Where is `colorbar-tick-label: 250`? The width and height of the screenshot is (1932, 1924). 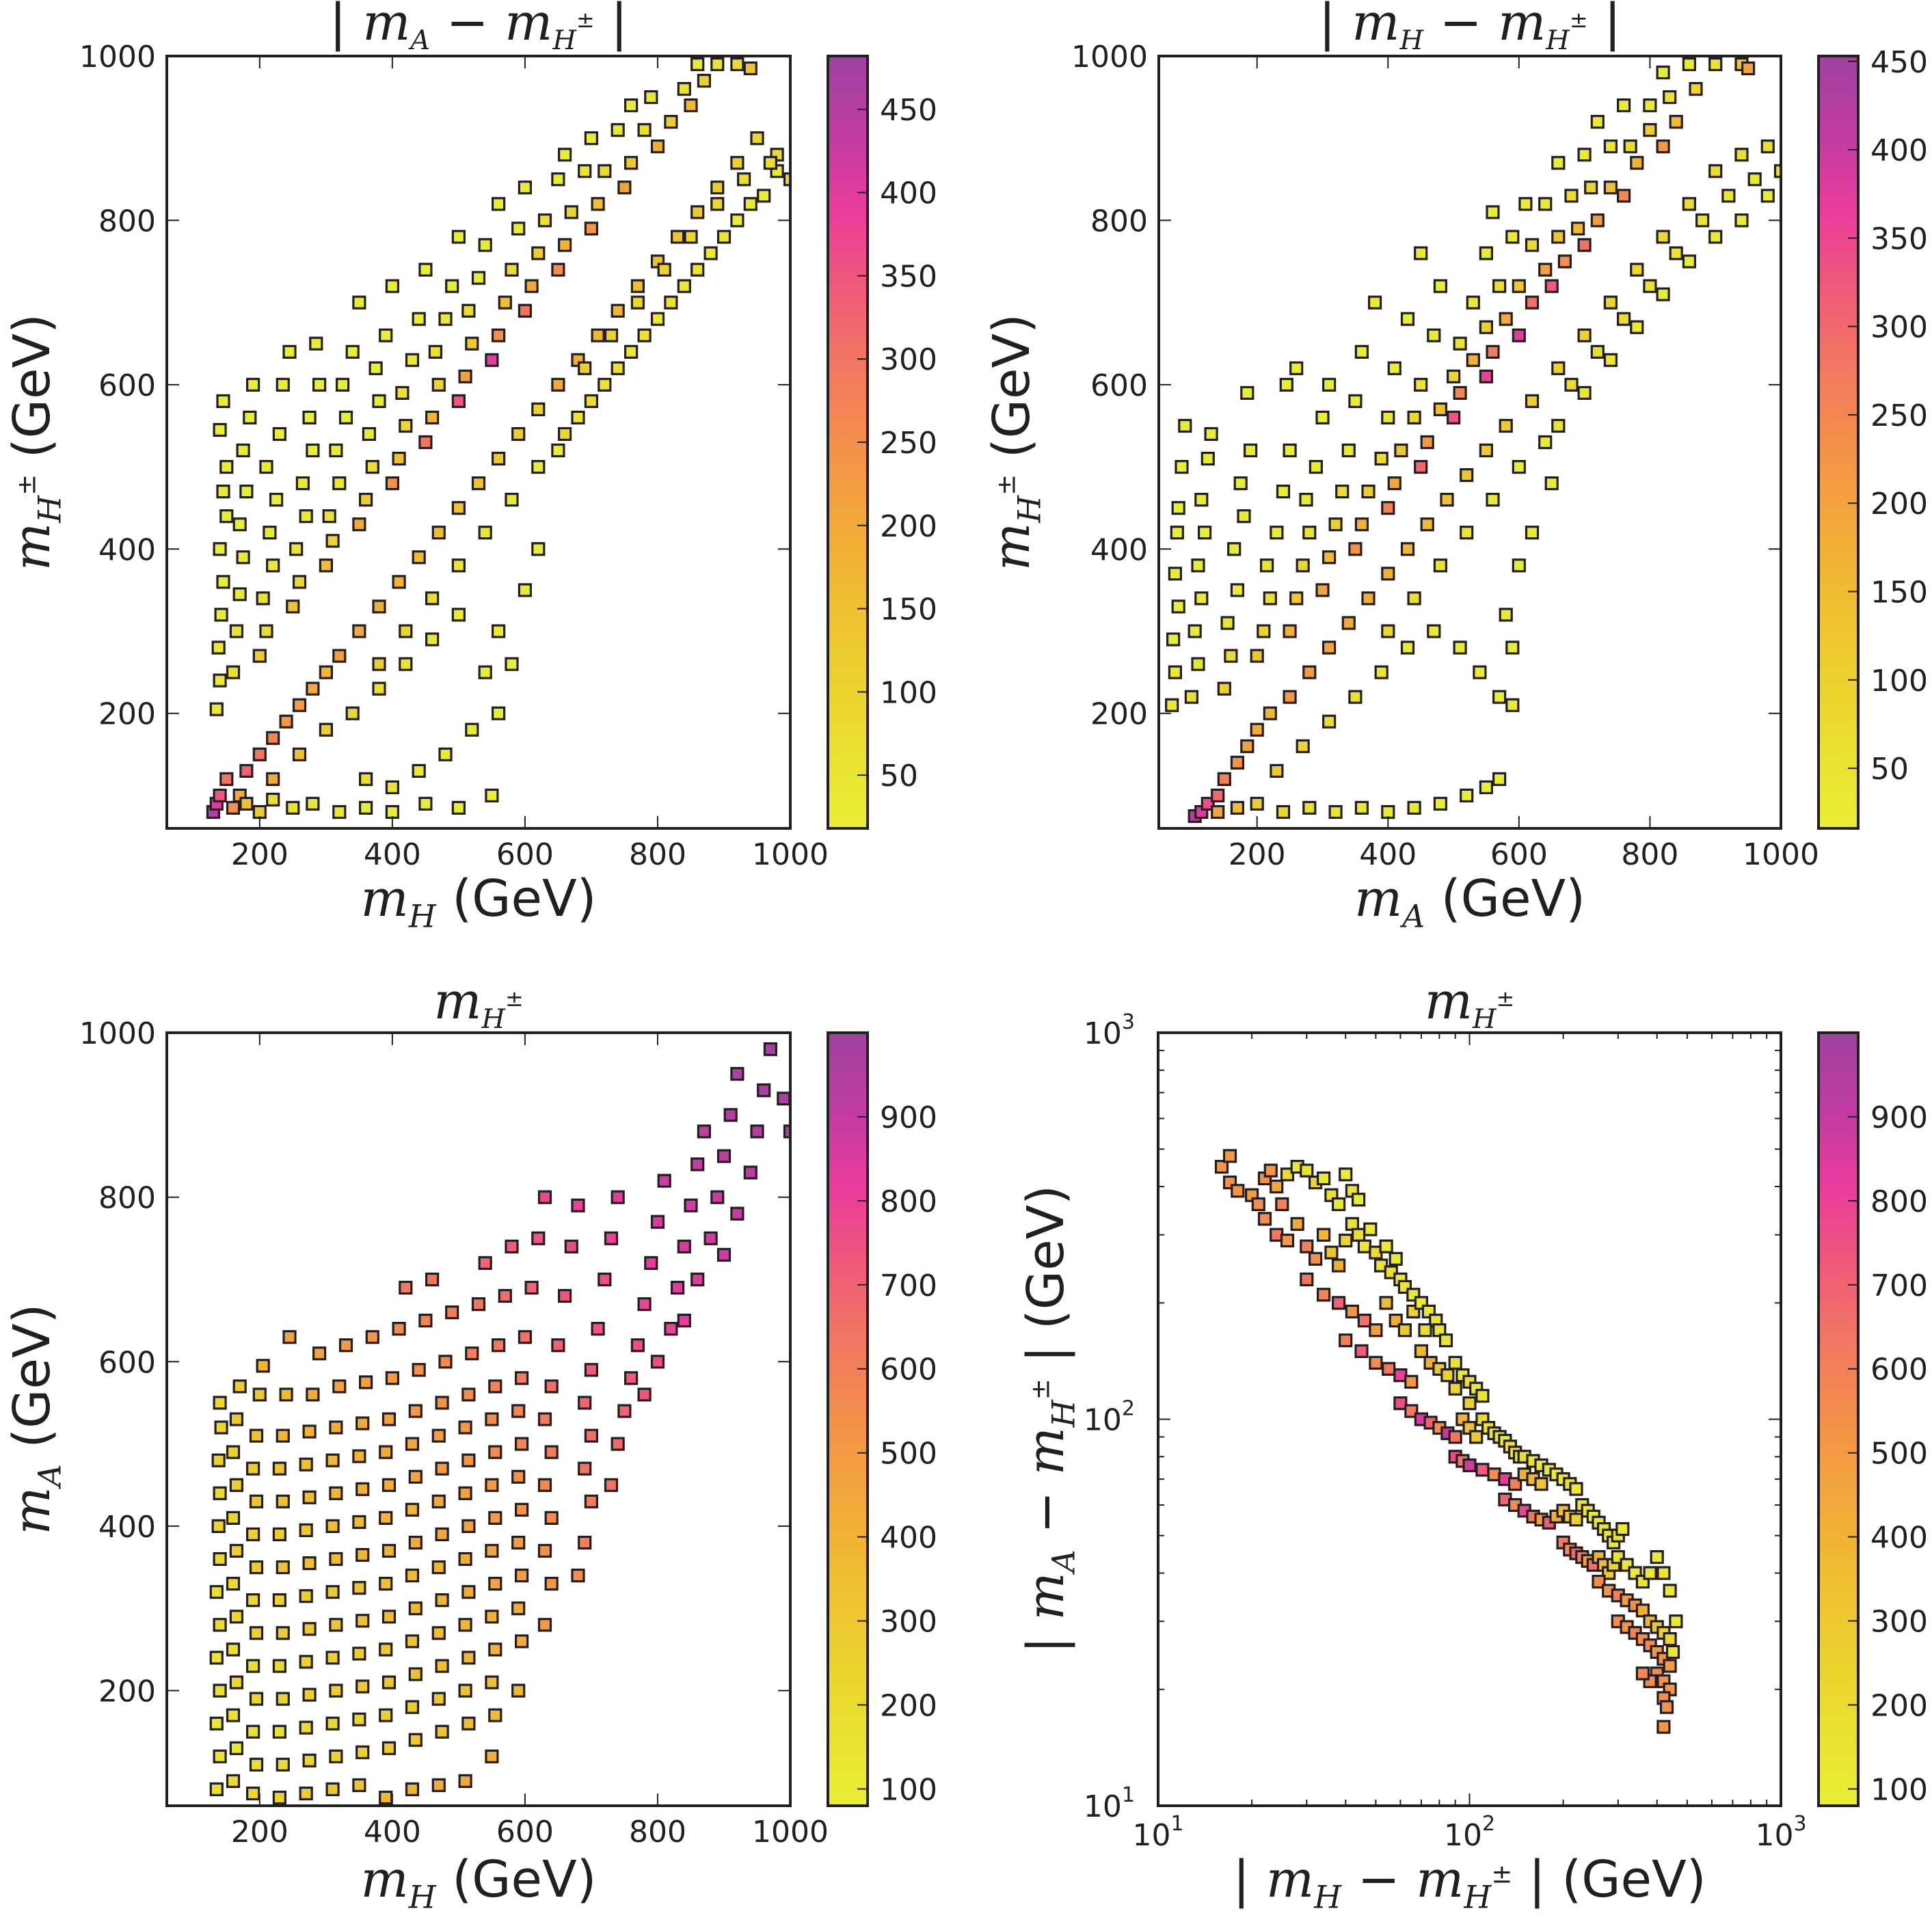 colorbar-tick-label: 250 is located at coordinates (908, 444).